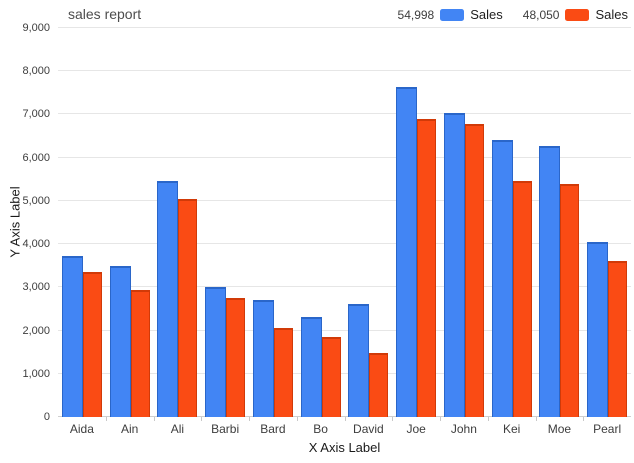 This screenshot has width=634, height=463. Describe the element at coordinates (379, 385) in the screenshot. I see `bar-david-series1` at that location.